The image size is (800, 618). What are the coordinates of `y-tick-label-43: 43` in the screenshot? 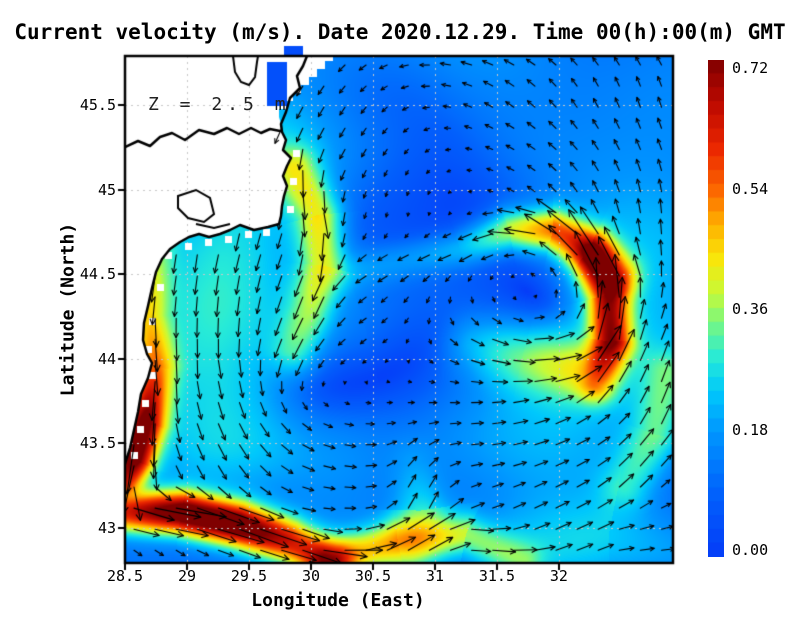 It's located at (106, 527).